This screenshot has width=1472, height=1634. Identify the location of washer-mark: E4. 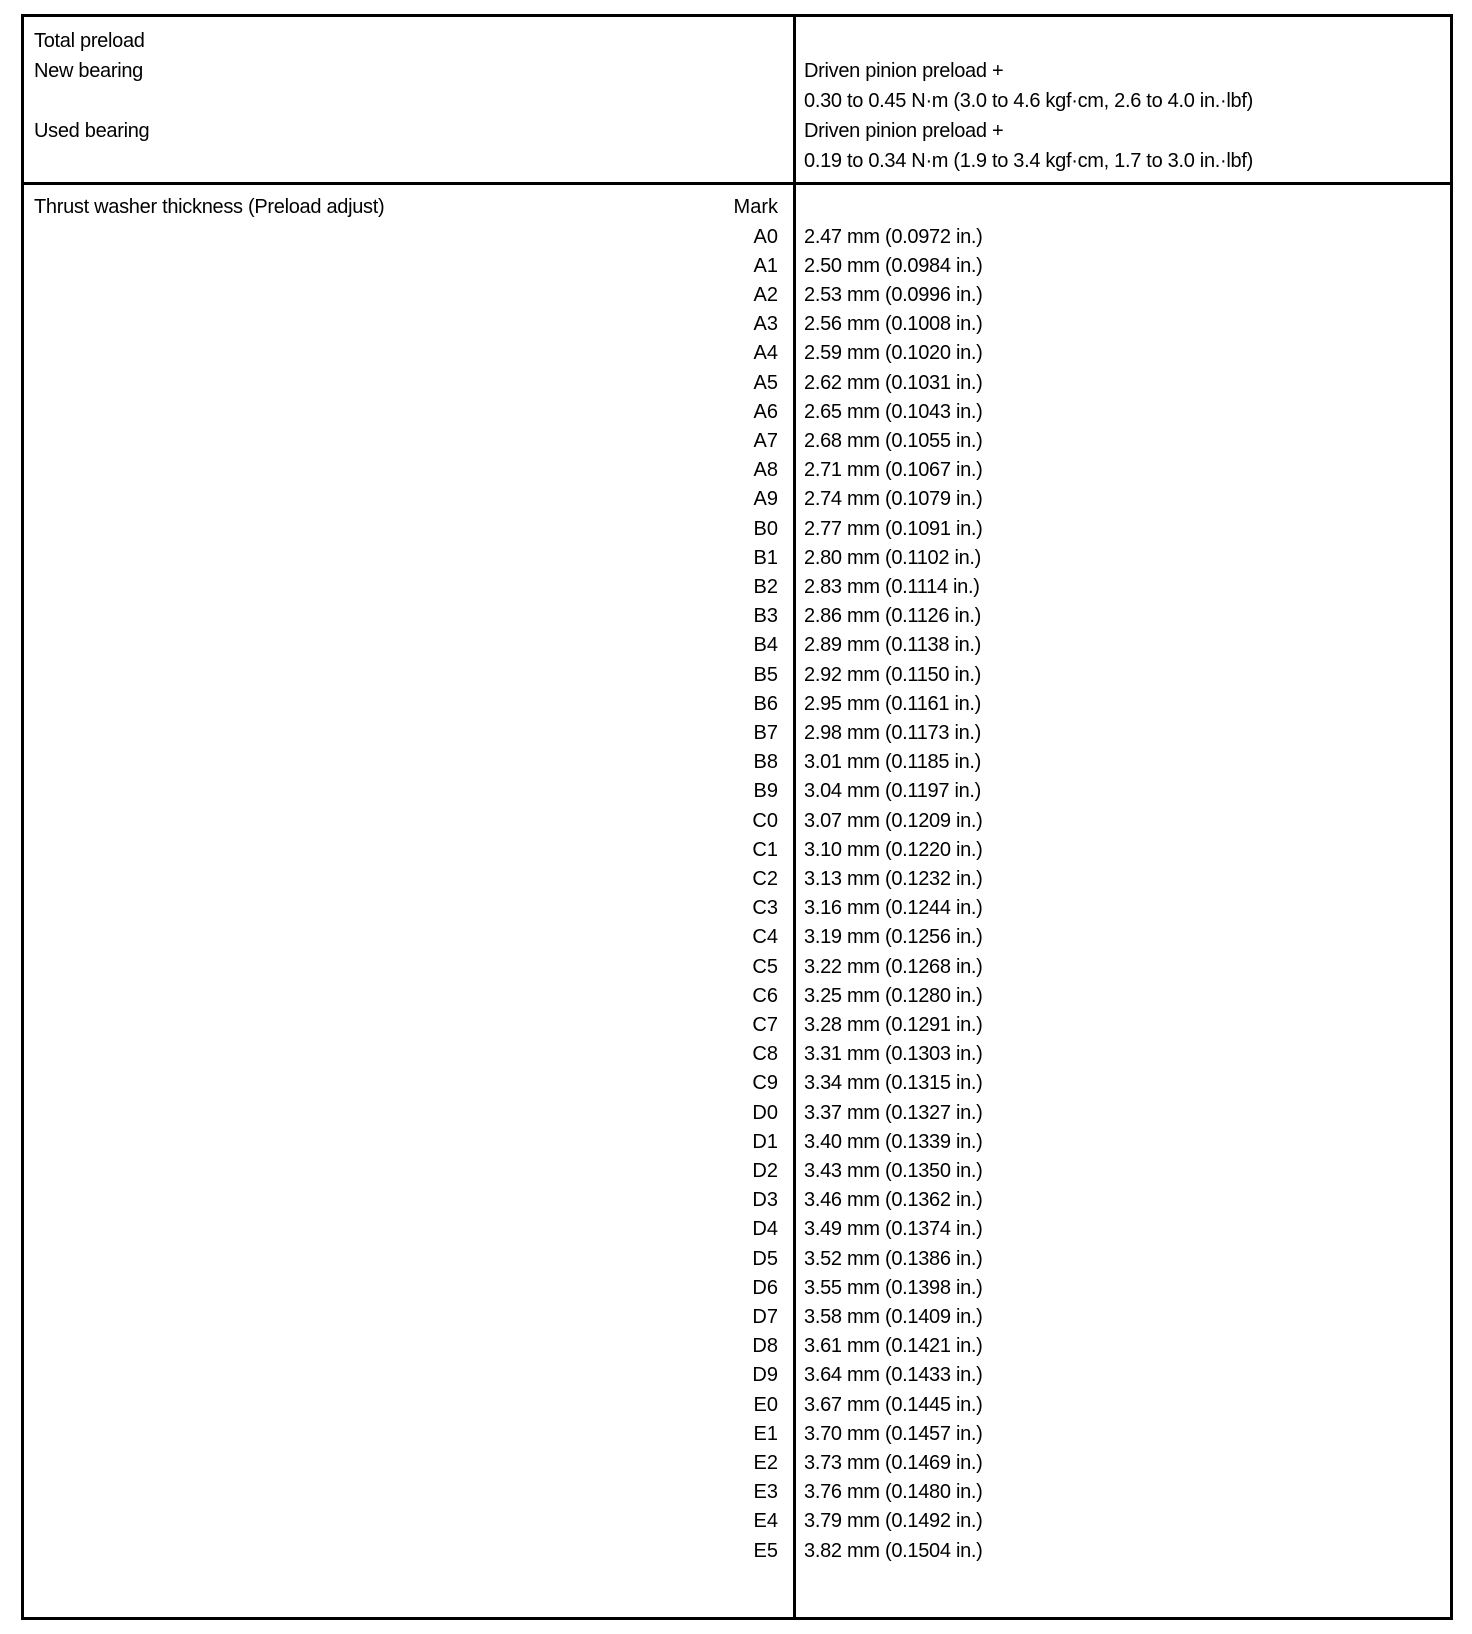
(765, 1521).